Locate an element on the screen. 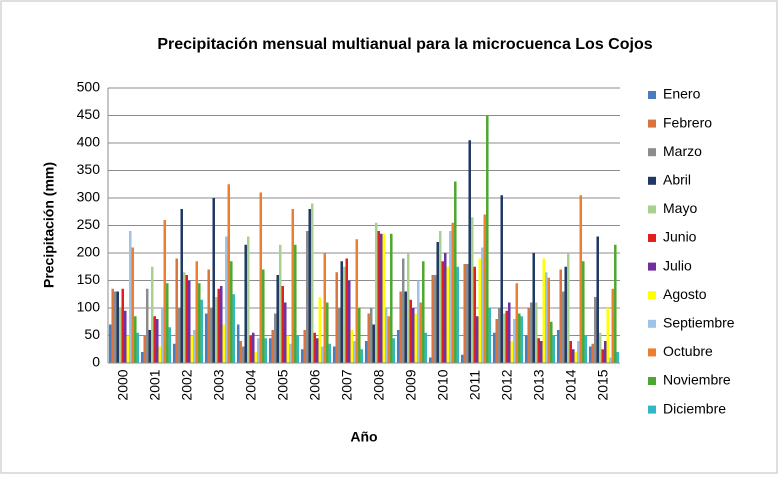 The width and height of the screenshot is (778, 479). x-tick-label: 2012 is located at coordinates (507, 384).